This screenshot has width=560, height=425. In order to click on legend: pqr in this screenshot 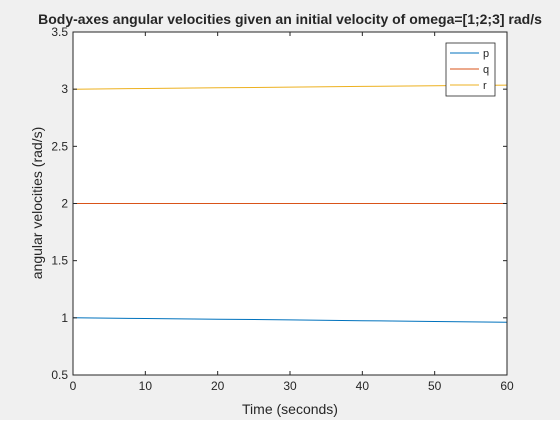, I will do `click(470, 69)`.